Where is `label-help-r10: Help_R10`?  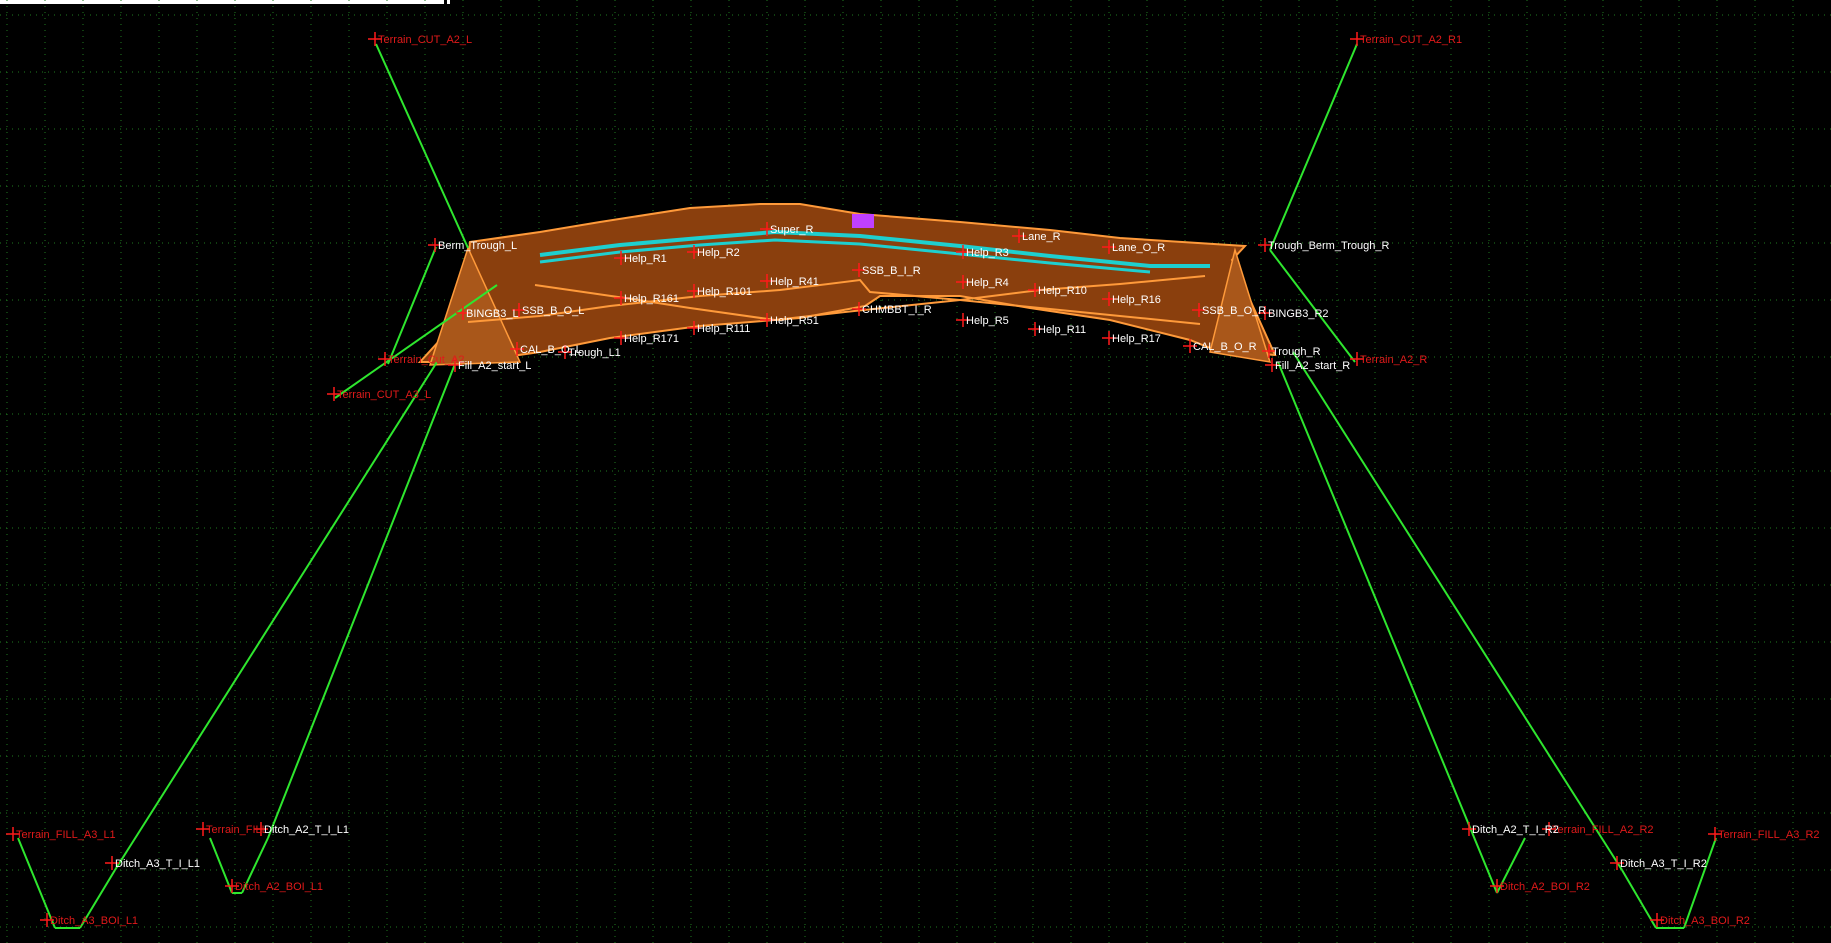 label-help-r10: Help_R10 is located at coordinates (1062, 291).